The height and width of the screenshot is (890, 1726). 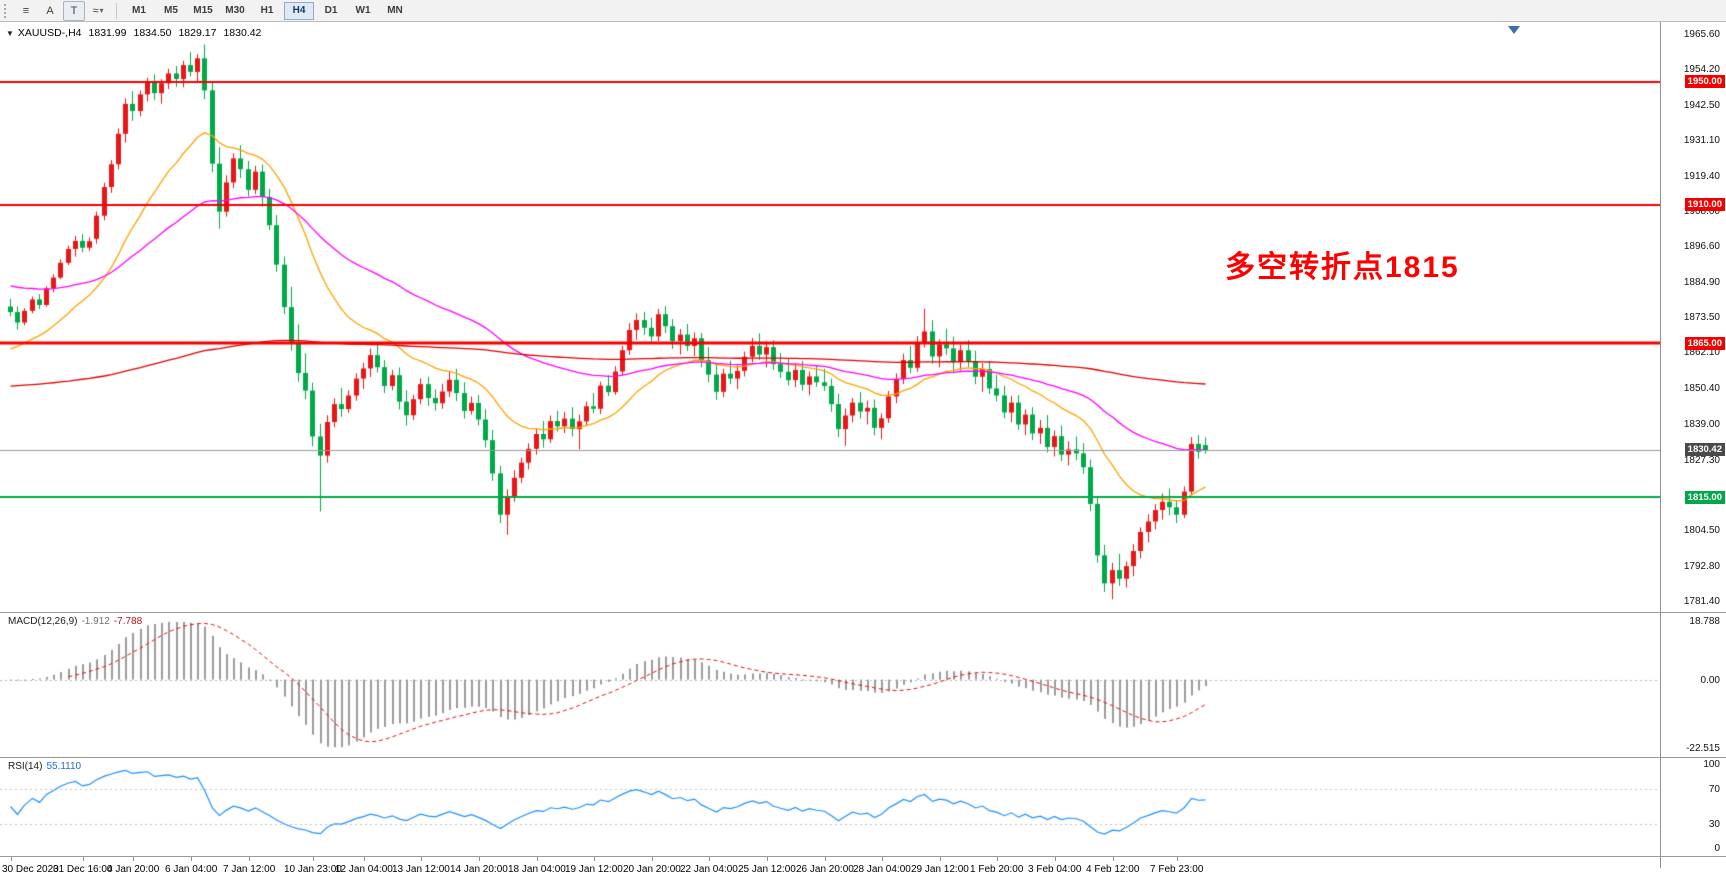 I want to click on timeframe-button-m15: M15, so click(x=203, y=10).